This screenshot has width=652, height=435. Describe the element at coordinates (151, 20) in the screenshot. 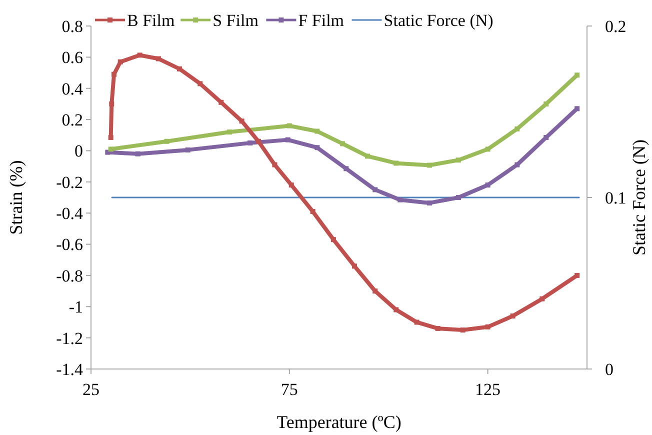

I see `legend-label: B Film` at that location.